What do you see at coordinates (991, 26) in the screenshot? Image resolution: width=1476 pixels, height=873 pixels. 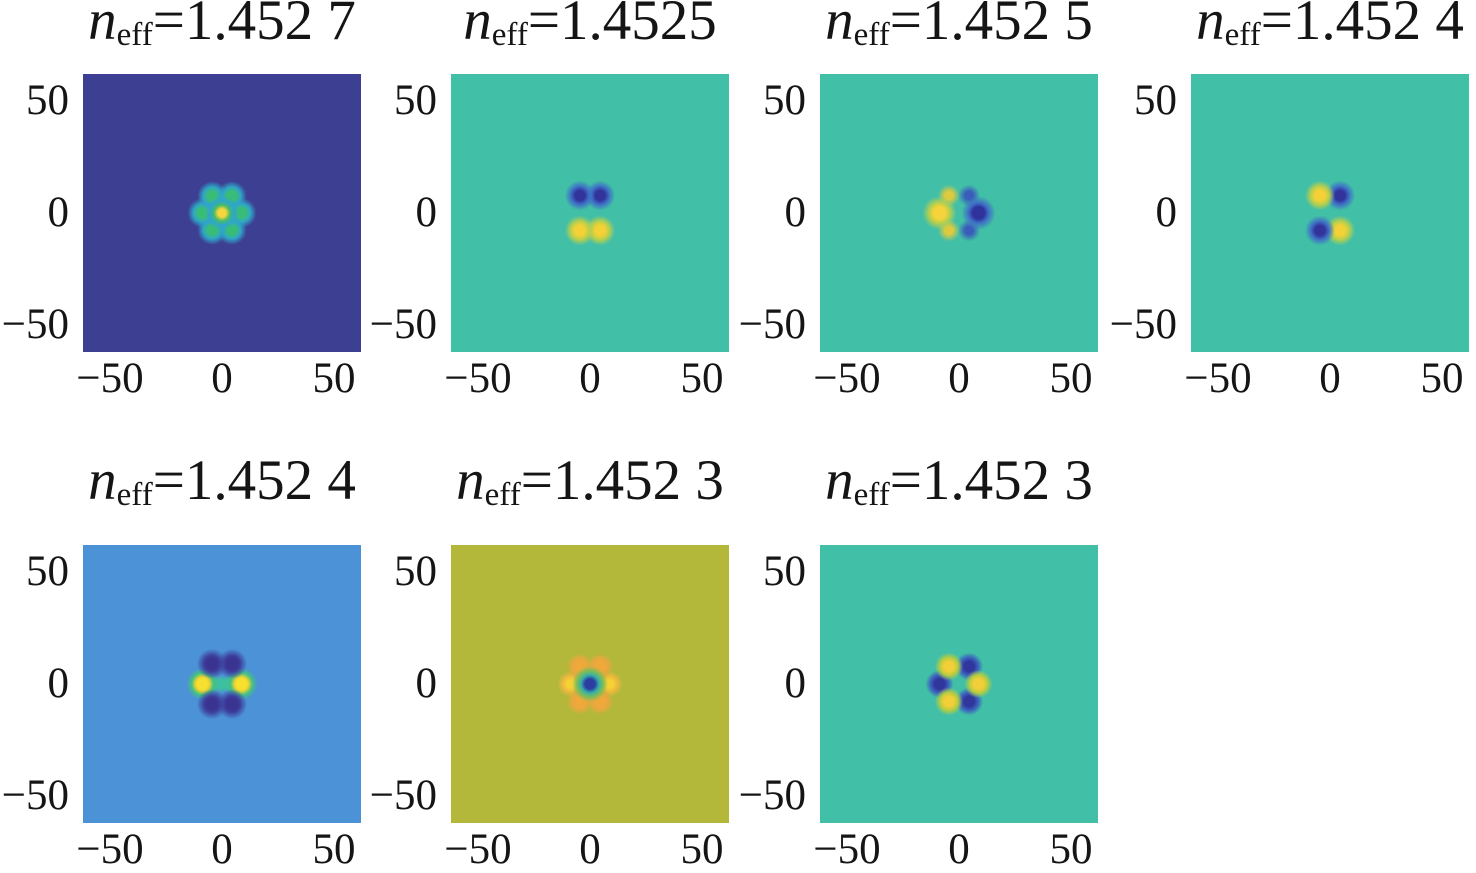 I see `neff-value: =1.452 5` at bounding box center [991, 26].